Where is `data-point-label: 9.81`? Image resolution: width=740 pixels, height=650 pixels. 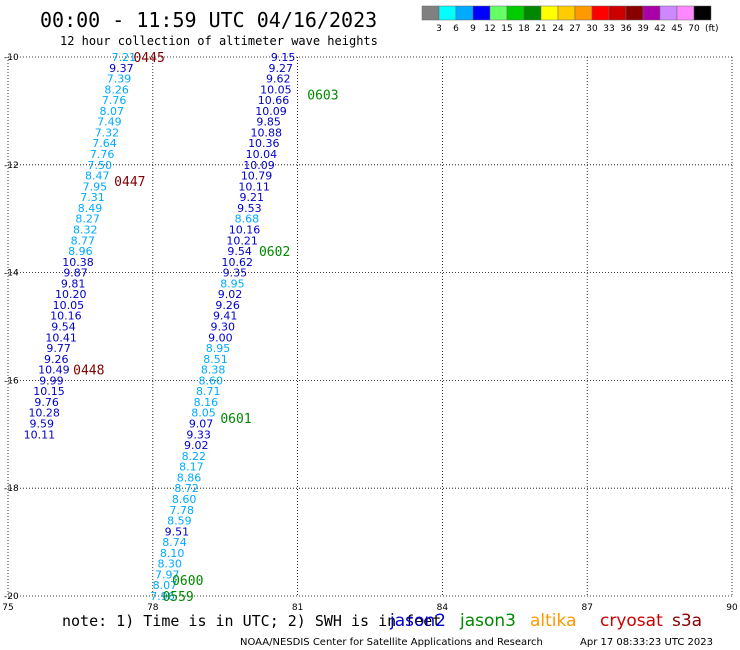
data-point-label: 9.81 is located at coordinates (73, 283).